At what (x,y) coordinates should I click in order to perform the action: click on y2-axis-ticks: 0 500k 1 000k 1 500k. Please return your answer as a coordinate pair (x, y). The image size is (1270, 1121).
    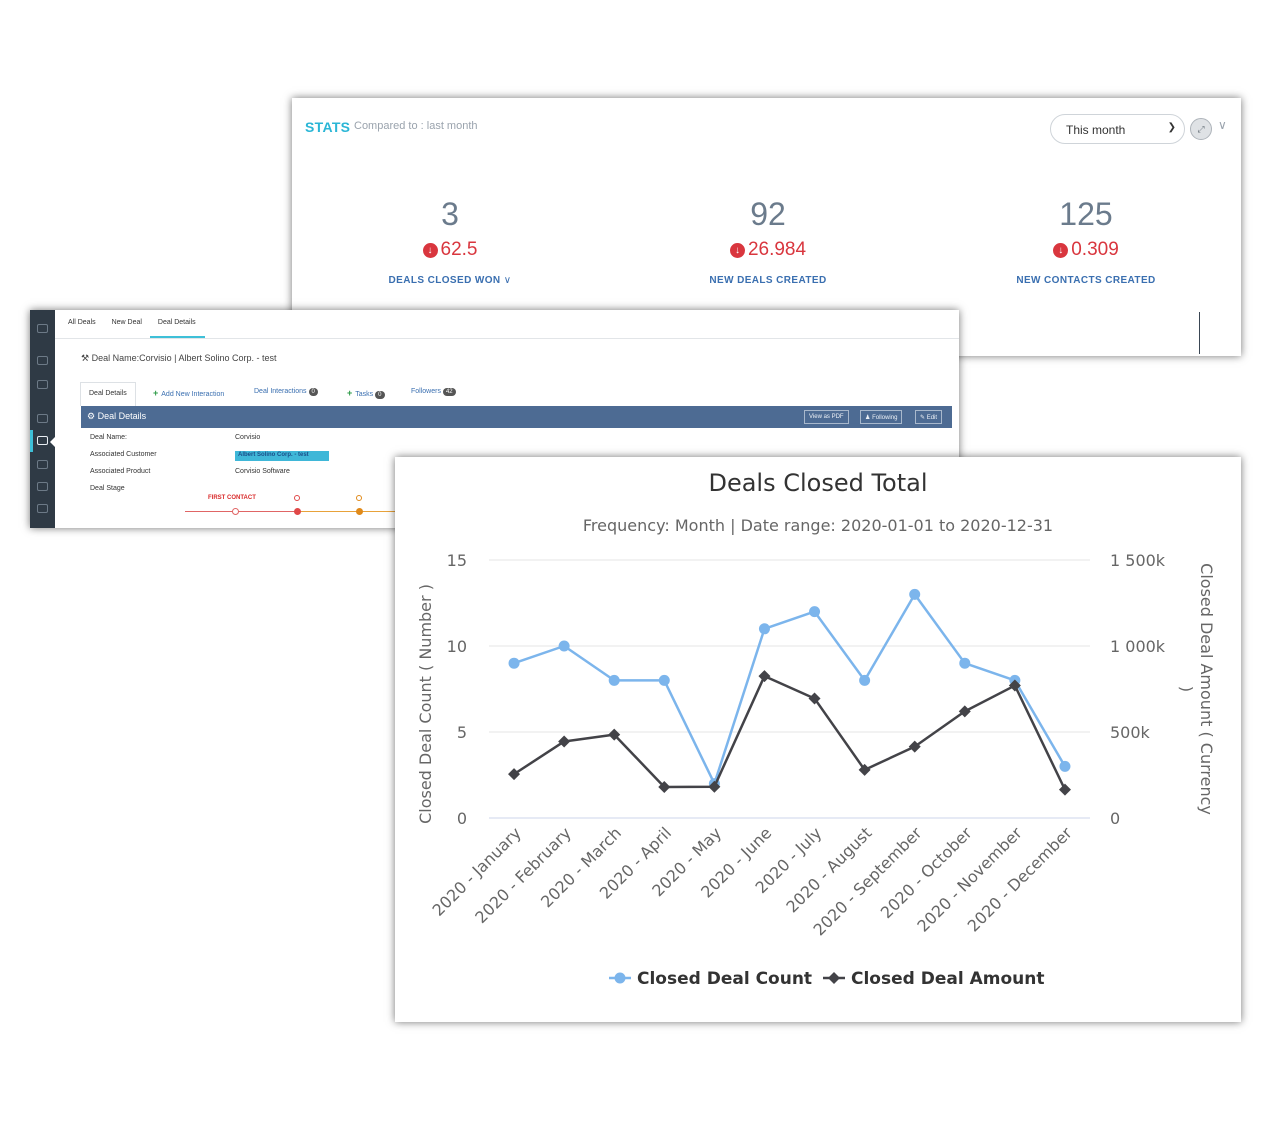
    Looking at the image, I should click on (1138, 689).